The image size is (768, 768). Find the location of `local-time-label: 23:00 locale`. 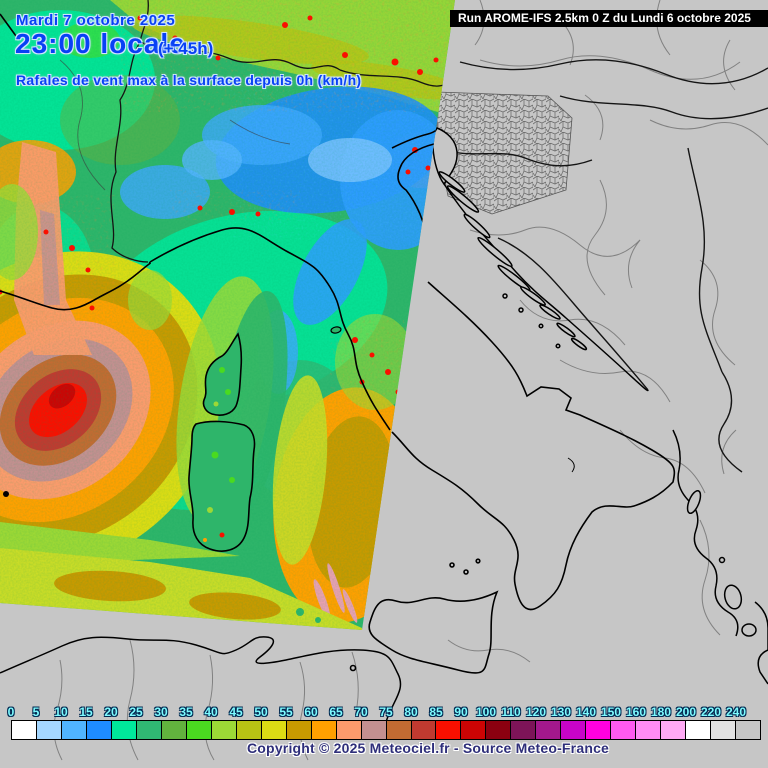

local-time-label: 23:00 locale is located at coordinates (100, 43).